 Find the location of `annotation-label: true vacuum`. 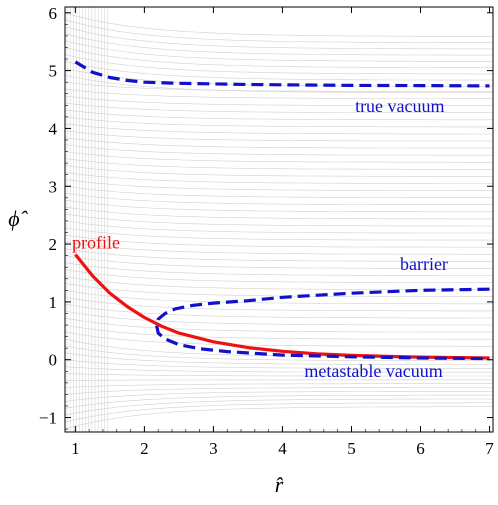

annotation-label: true vacuum is located at coordinates (399, 106).